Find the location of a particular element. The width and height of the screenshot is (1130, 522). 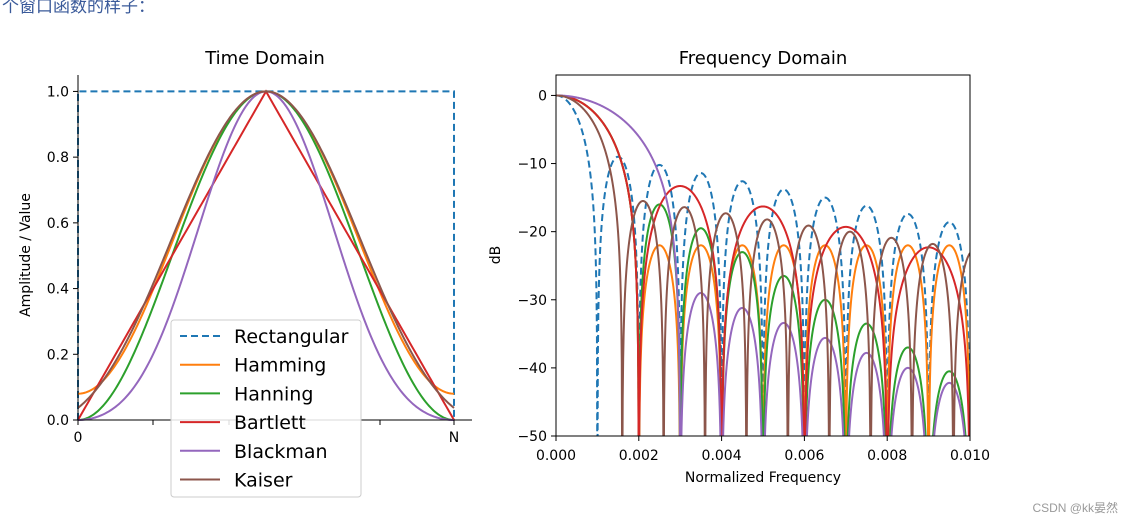

legend-label-bartlett: Bartlett is located at coordinates (270, 423).